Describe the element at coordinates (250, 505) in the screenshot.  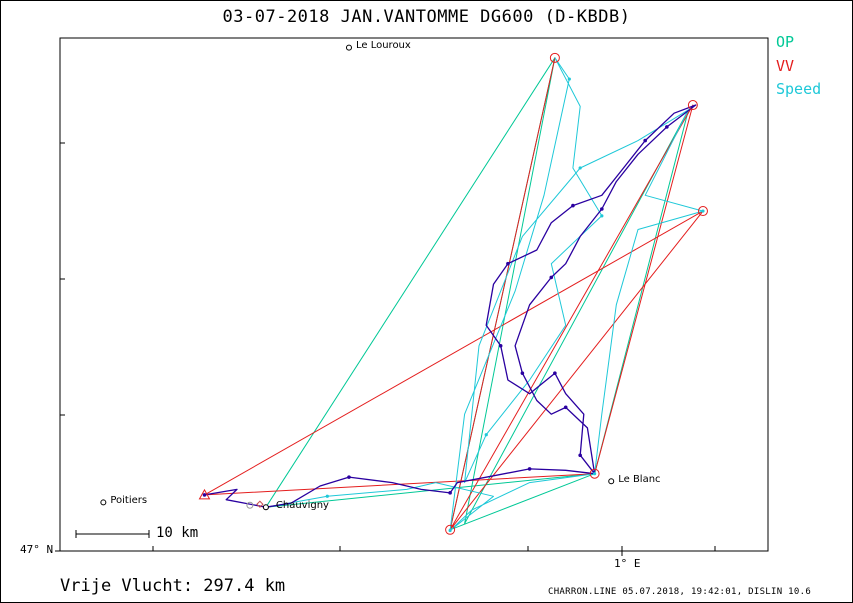
I see `finish-marker` at that location.